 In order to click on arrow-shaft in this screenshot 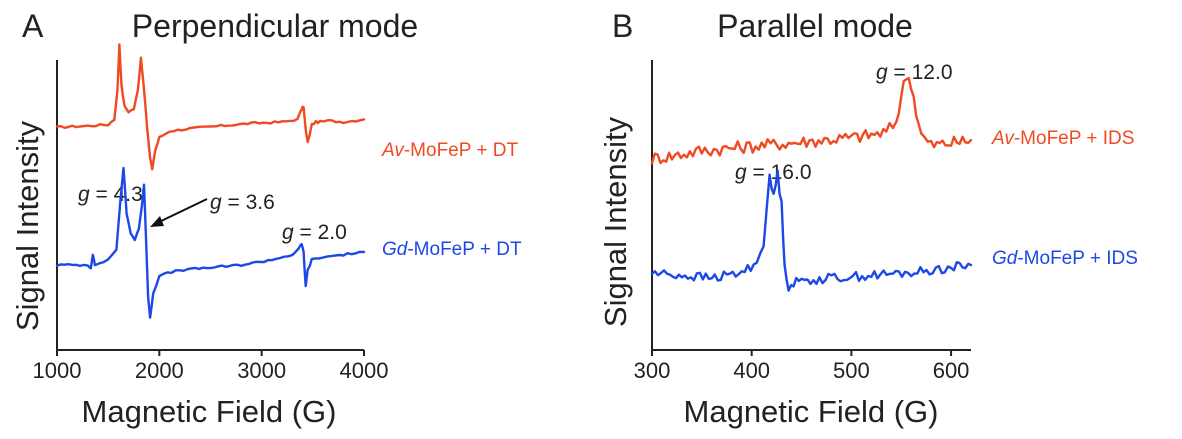, I will do `click(182, 211)`.